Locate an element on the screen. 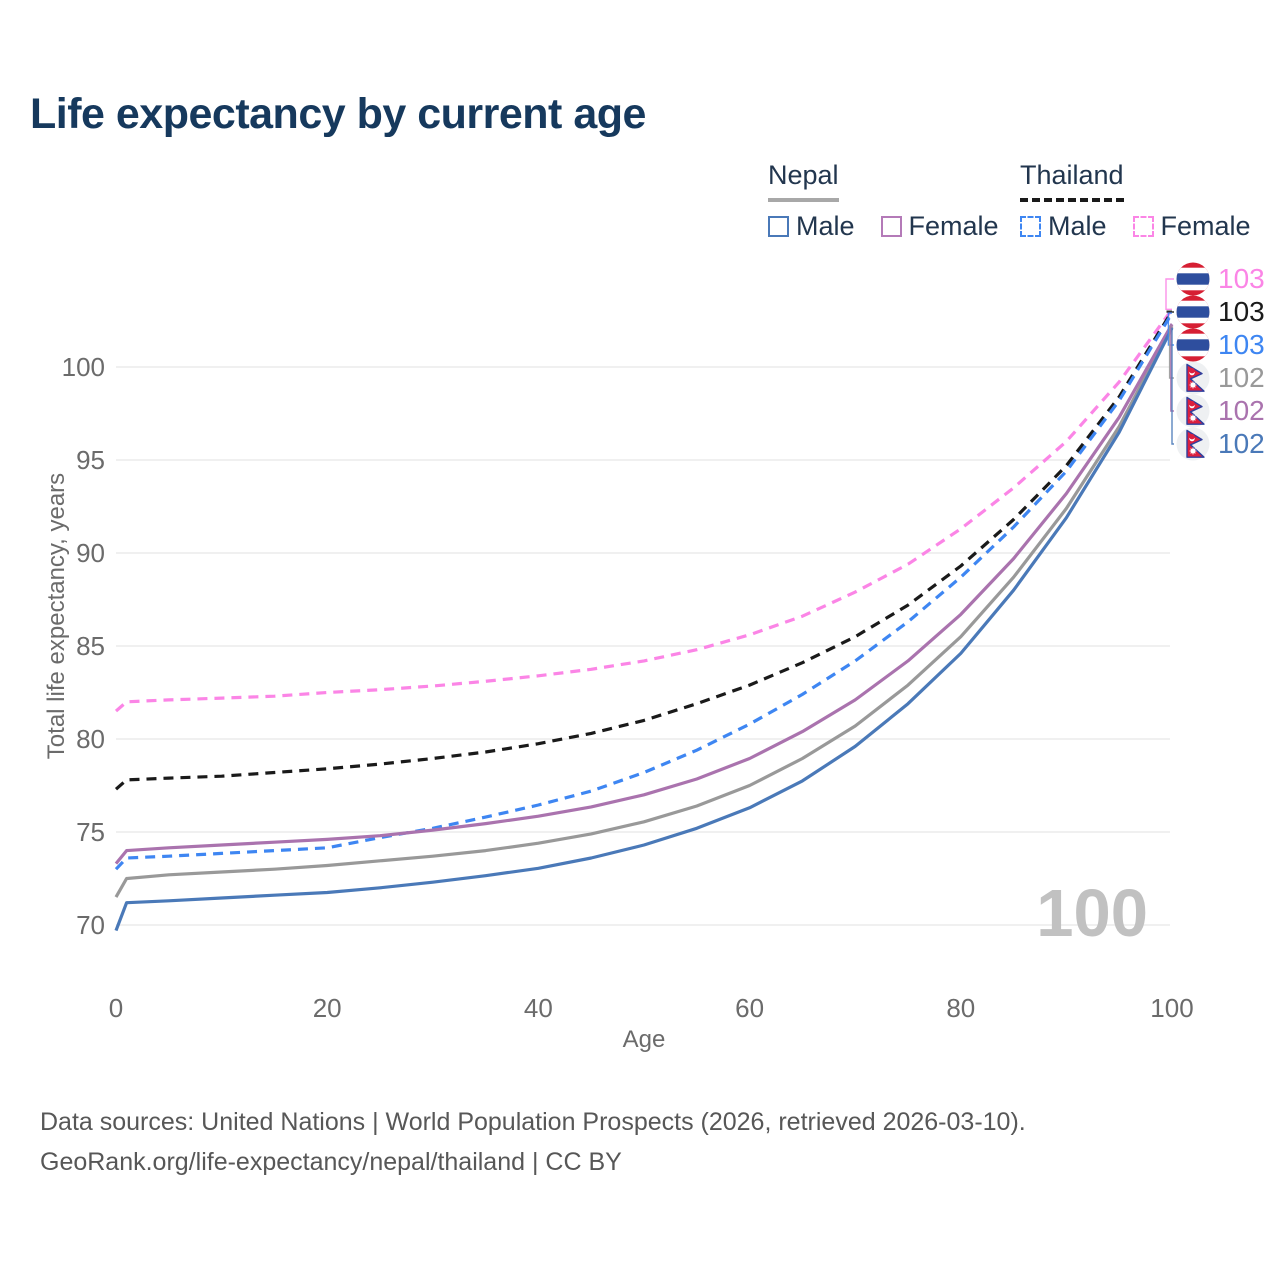 This screenshot has width=1280, height=1280. age-watermark: 100 is located at coordinates (1092, 913).